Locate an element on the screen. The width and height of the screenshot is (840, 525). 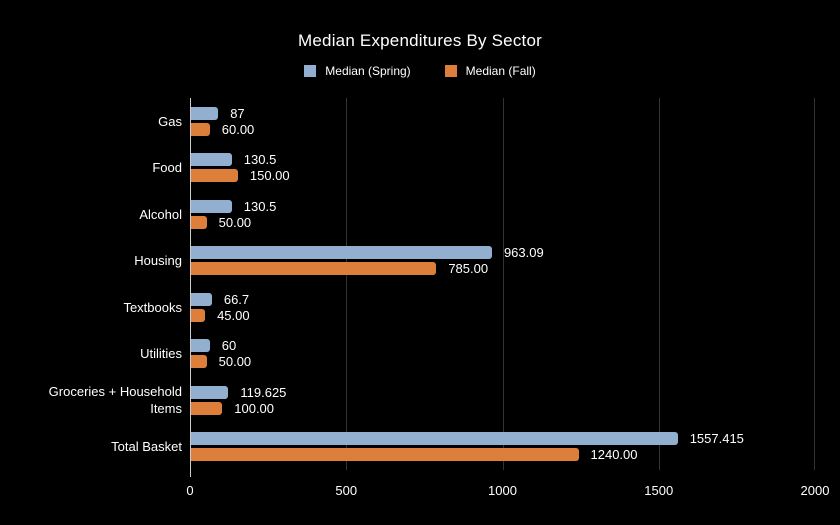
legend-item-spring: Median (Spring) is located at coordinates (357, 71).